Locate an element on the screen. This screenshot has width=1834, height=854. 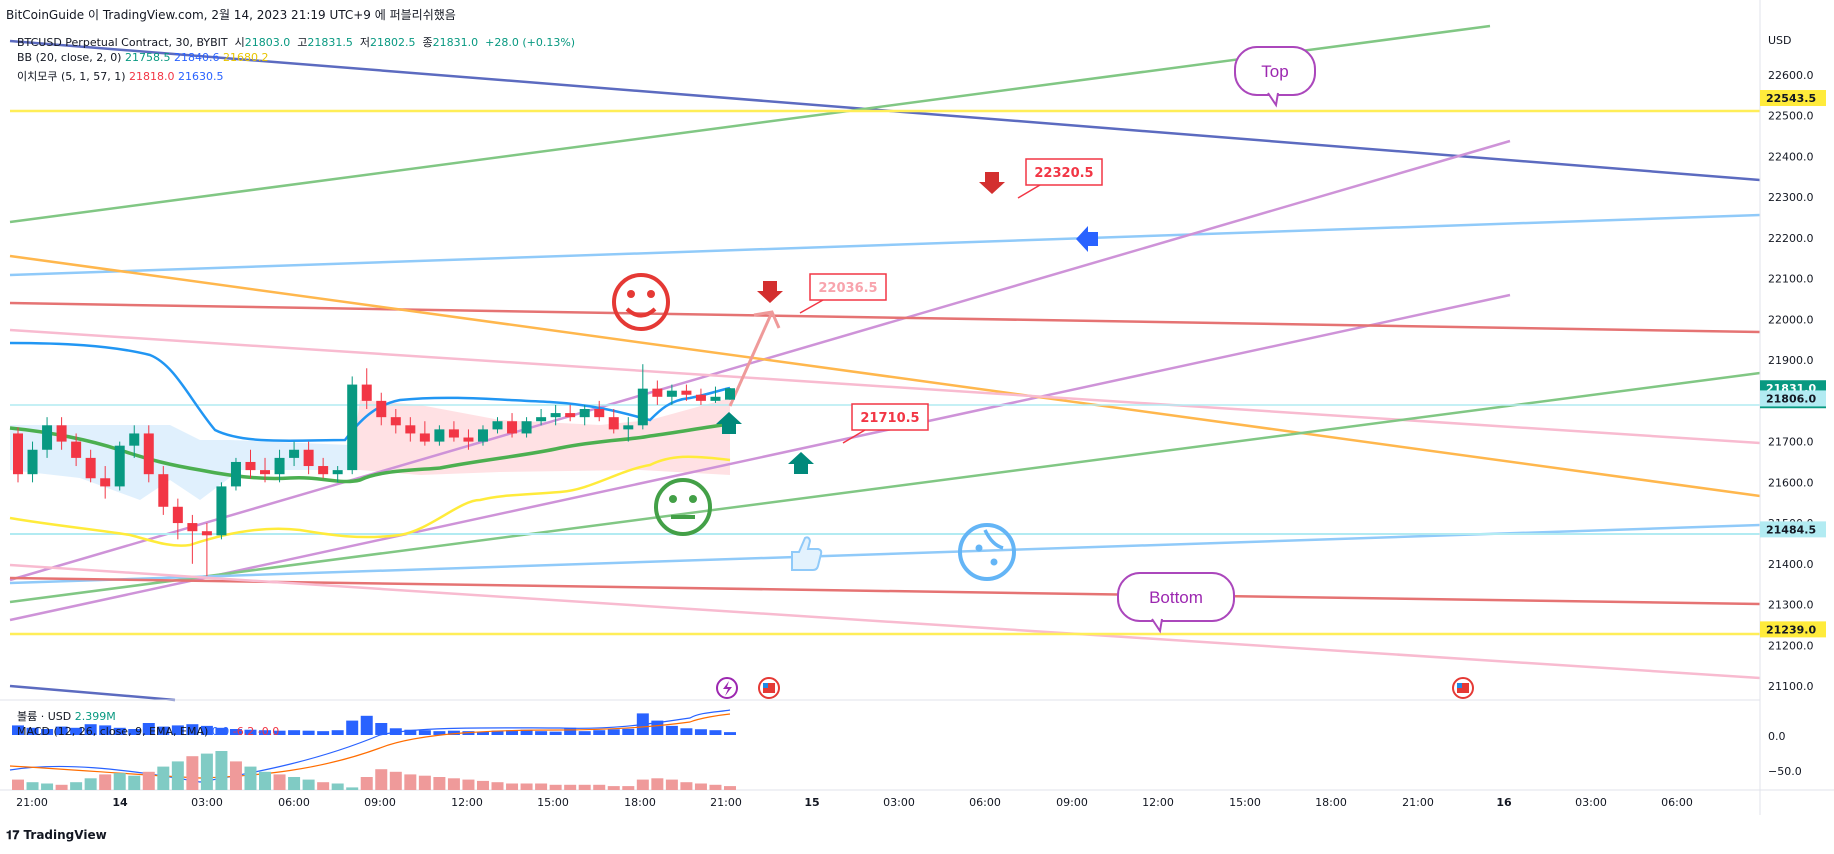
volume-legend: 볼륨 · USD 2.399M is located at coordinates (66, 716).